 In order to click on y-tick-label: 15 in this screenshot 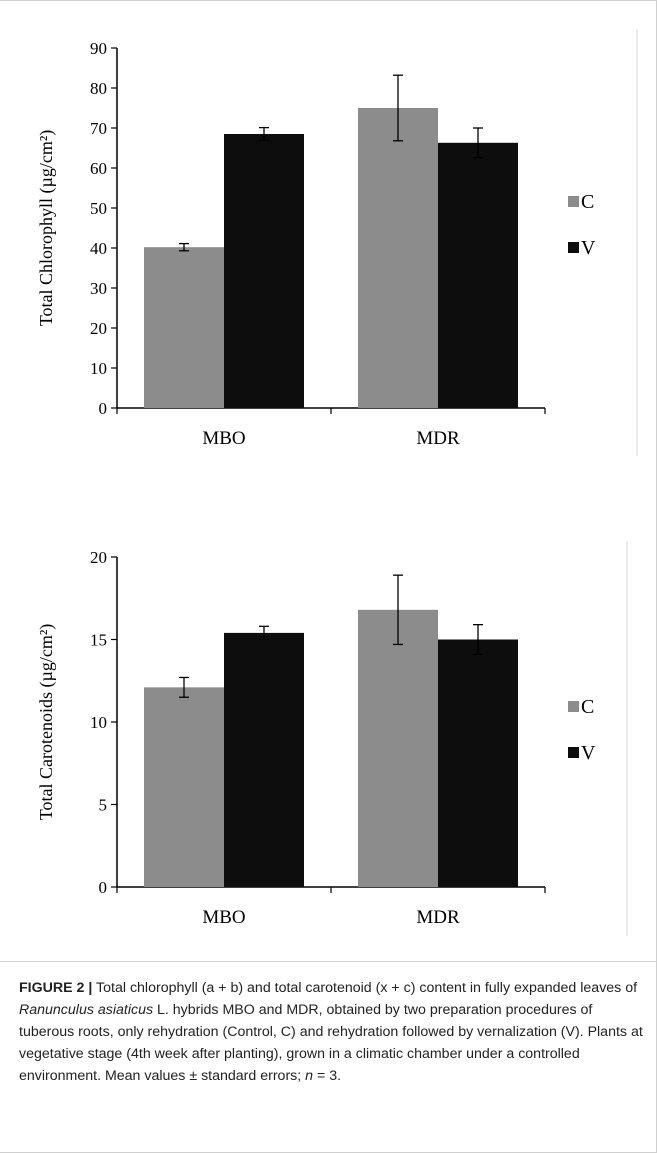, I will do `click(98, 640)`.